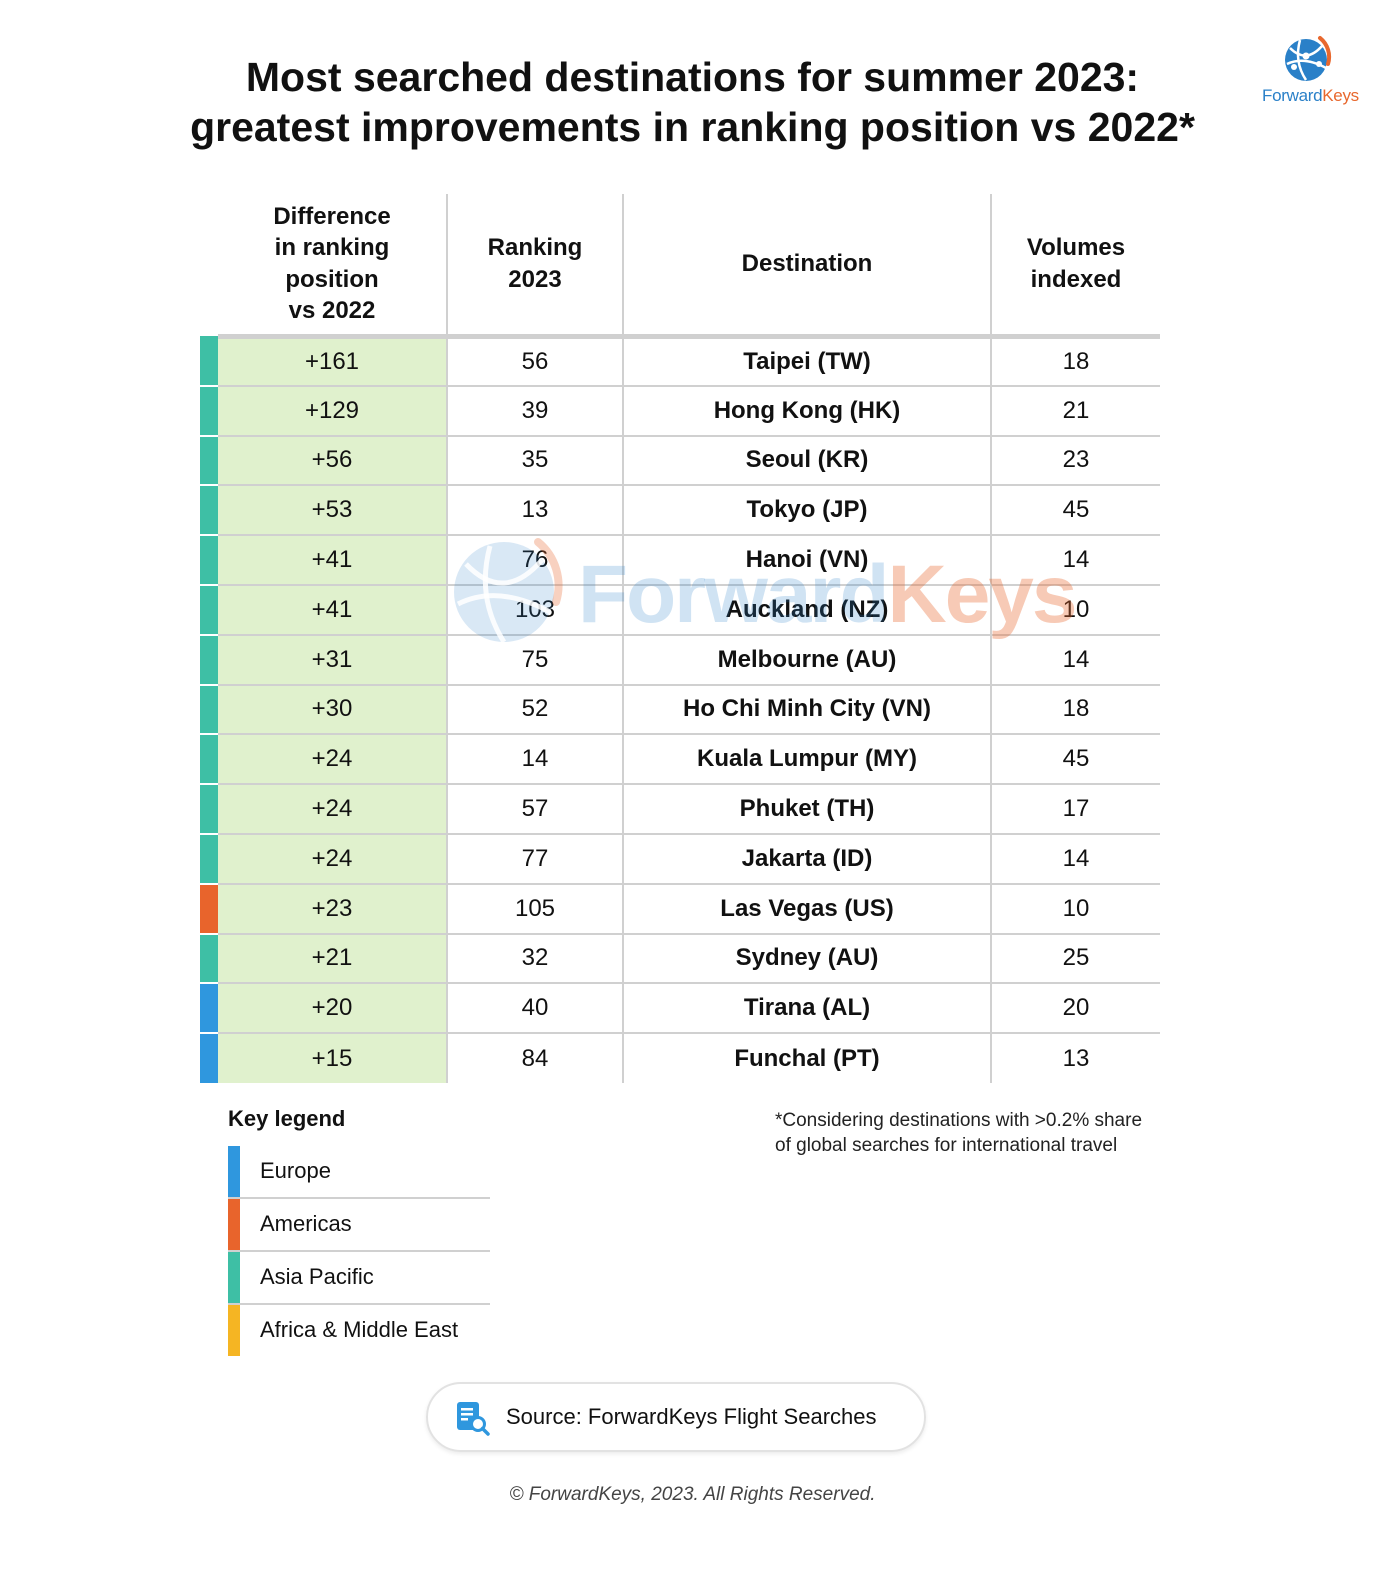 This screenshot has height=1574, width=1385. Describe the element at coordinates (807, 511) in the screenshot. I see `destination-cell: Tokyo (JP)` at that location.